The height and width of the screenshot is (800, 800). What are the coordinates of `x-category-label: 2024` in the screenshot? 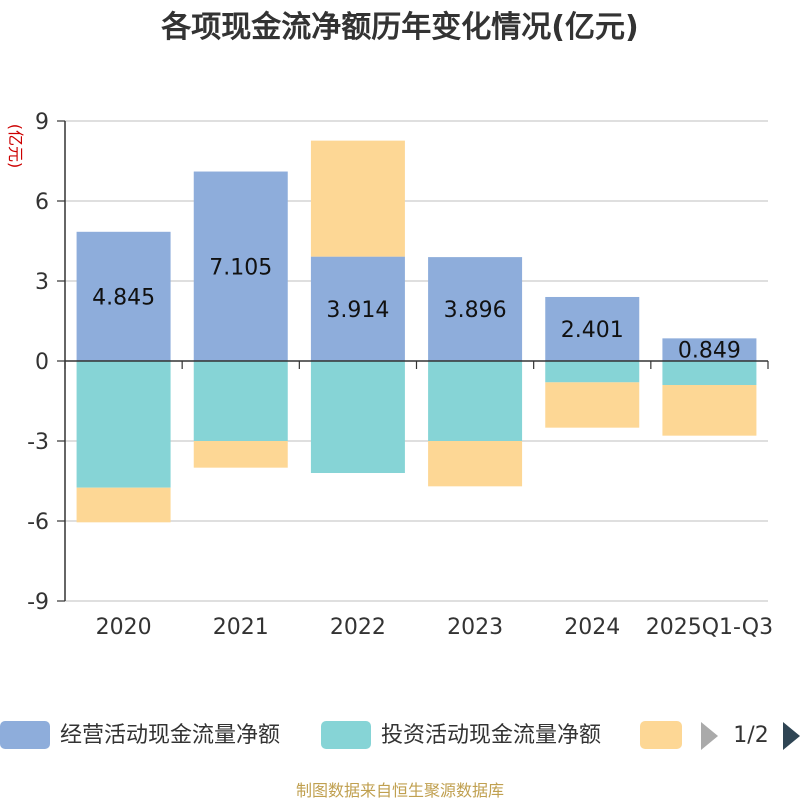 It's located at (592, 627).